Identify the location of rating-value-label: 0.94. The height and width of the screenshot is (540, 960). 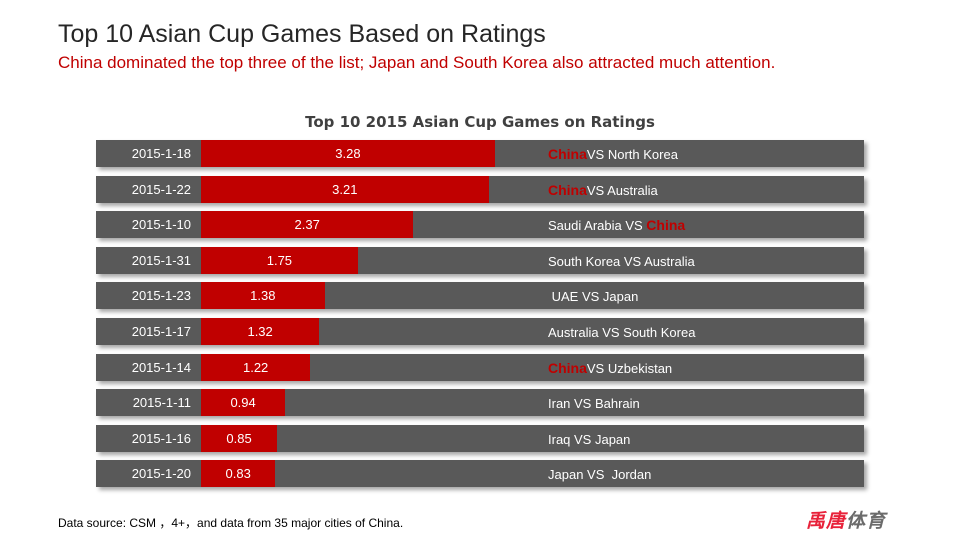
(243, 403).